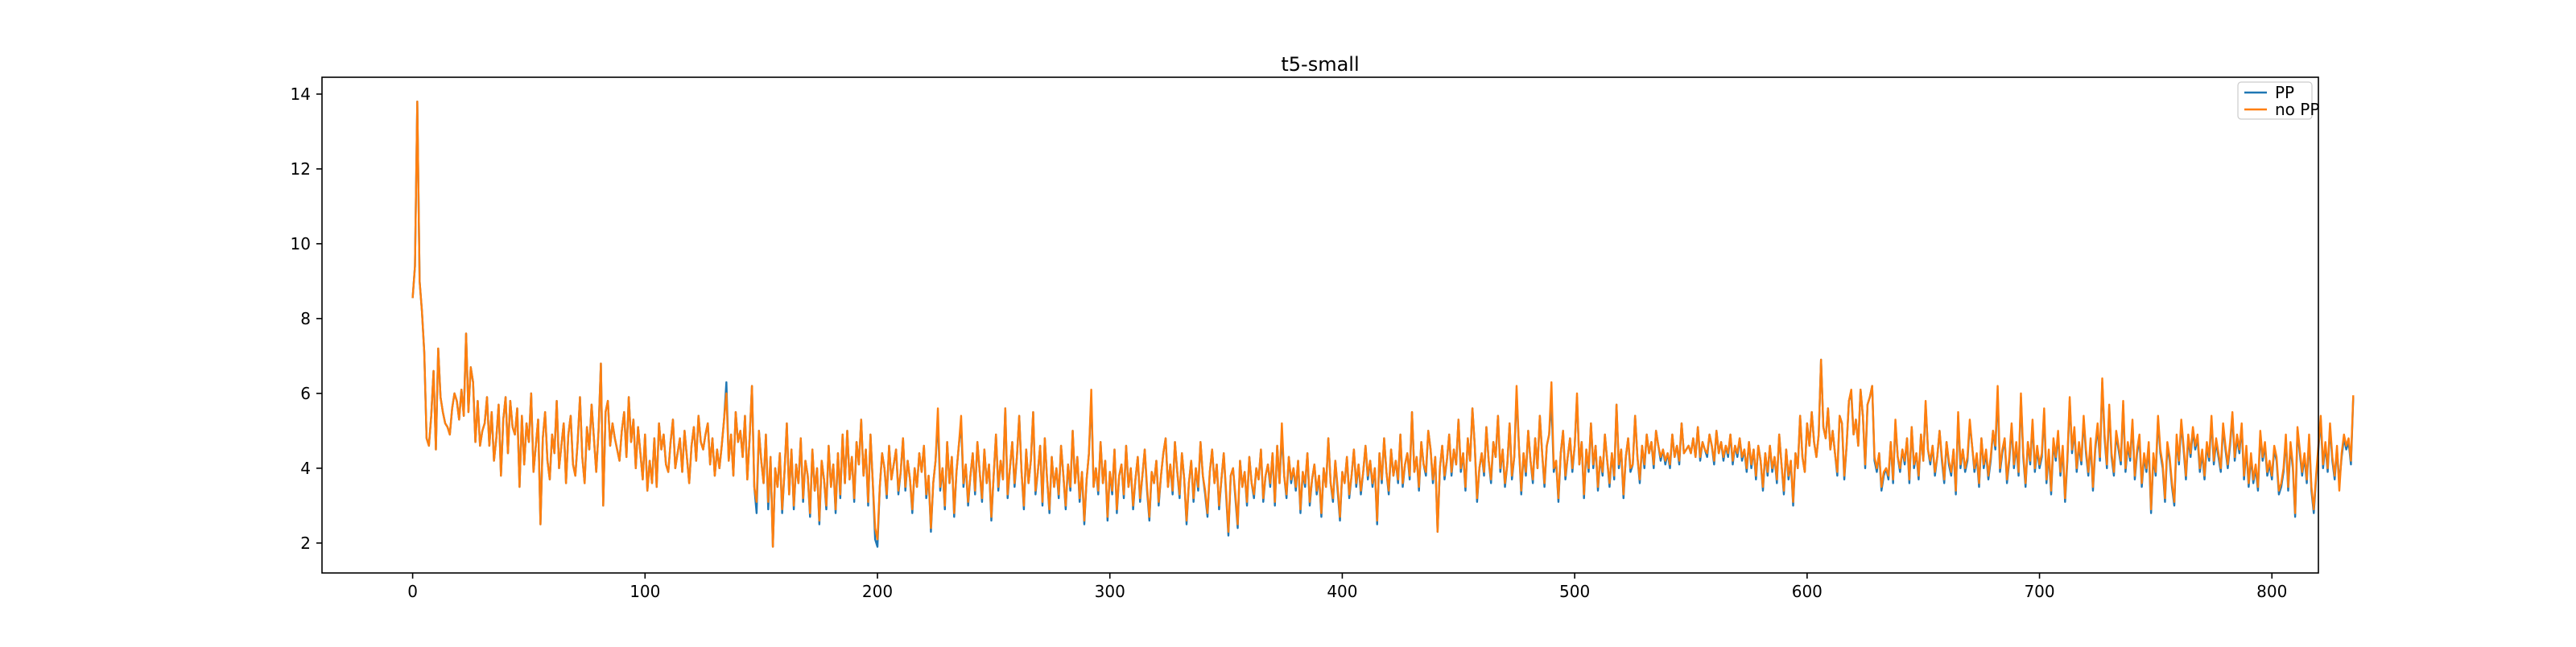 The height and width of the screenshot is (647, 2576). Describe the element at coordinates (645, 591) in the screenshot. I see `x-tick-label: 100` at that location.